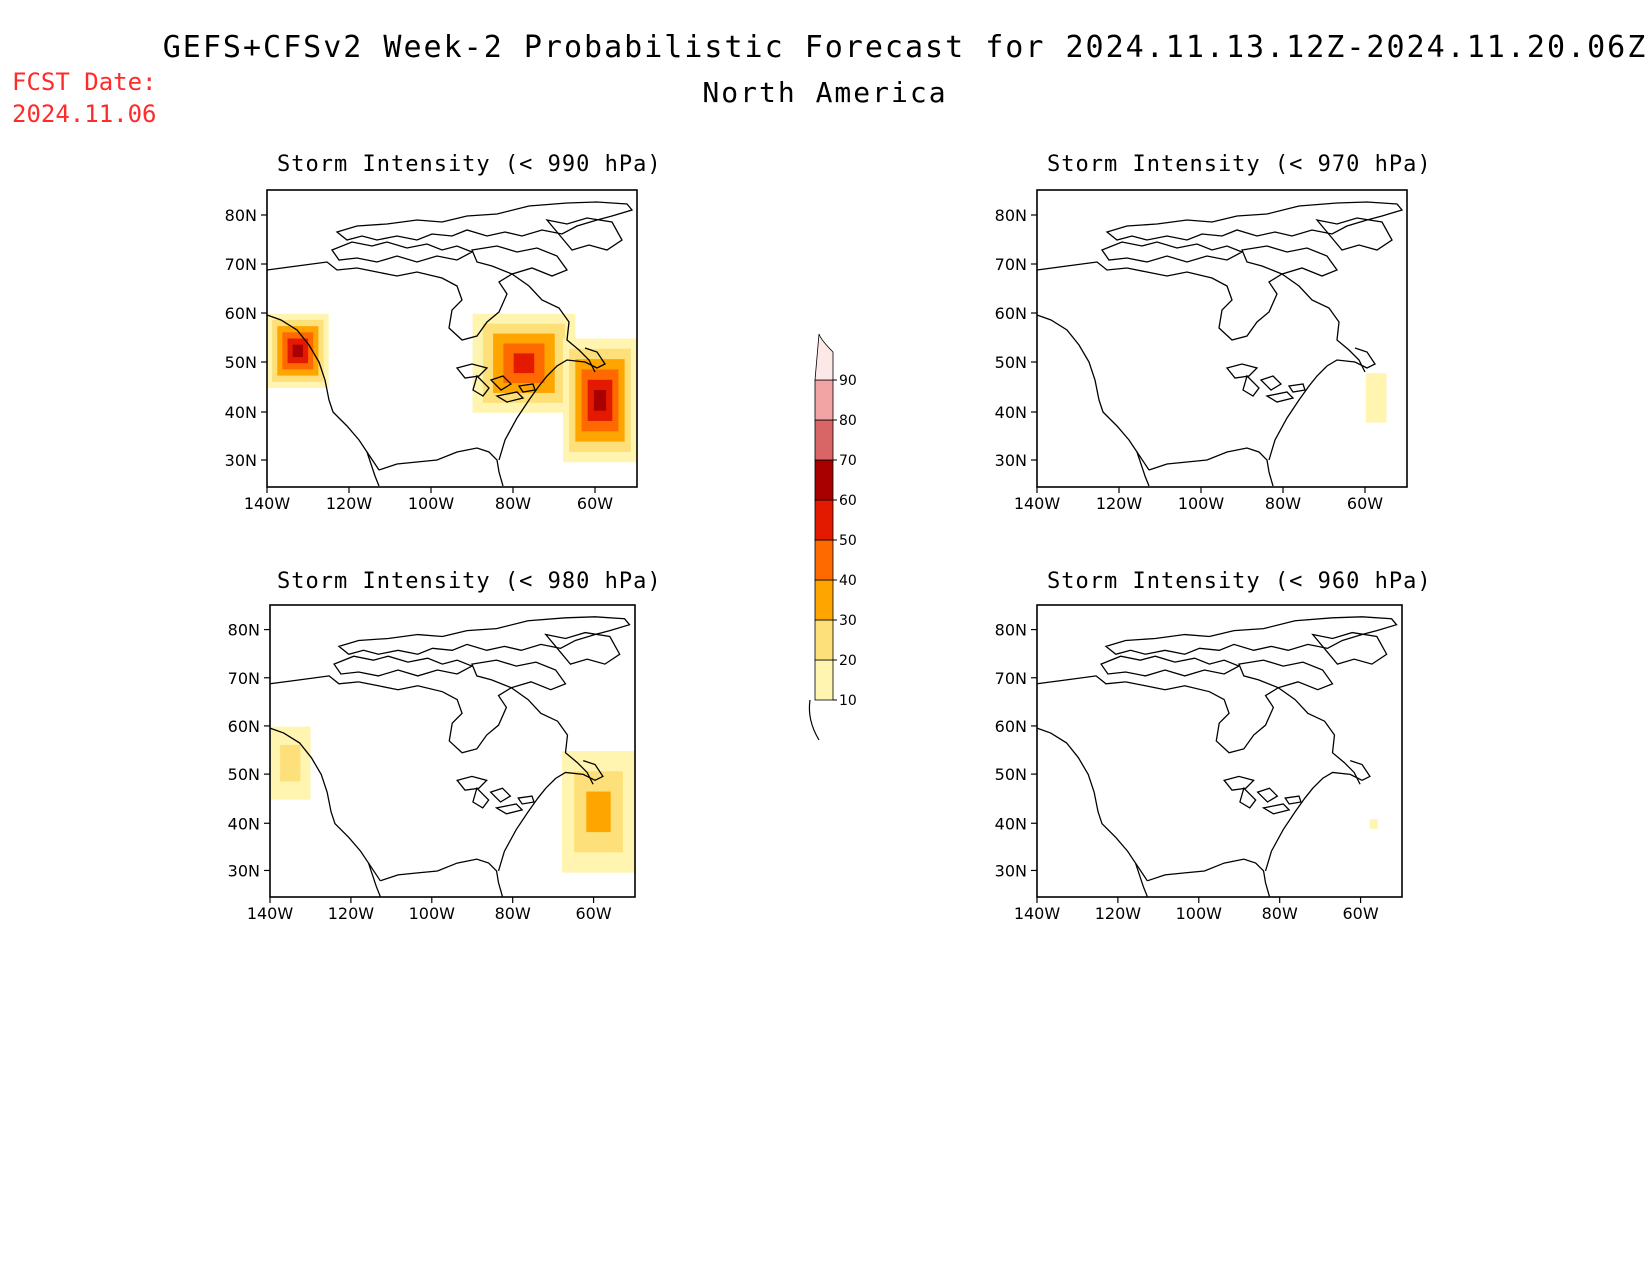 Image resolution: width=1650 pixels, height=1275 pixels. Describe the element at coordinates (825, 92) in the screenshot. I see `region-subtitle: North America` at that location.